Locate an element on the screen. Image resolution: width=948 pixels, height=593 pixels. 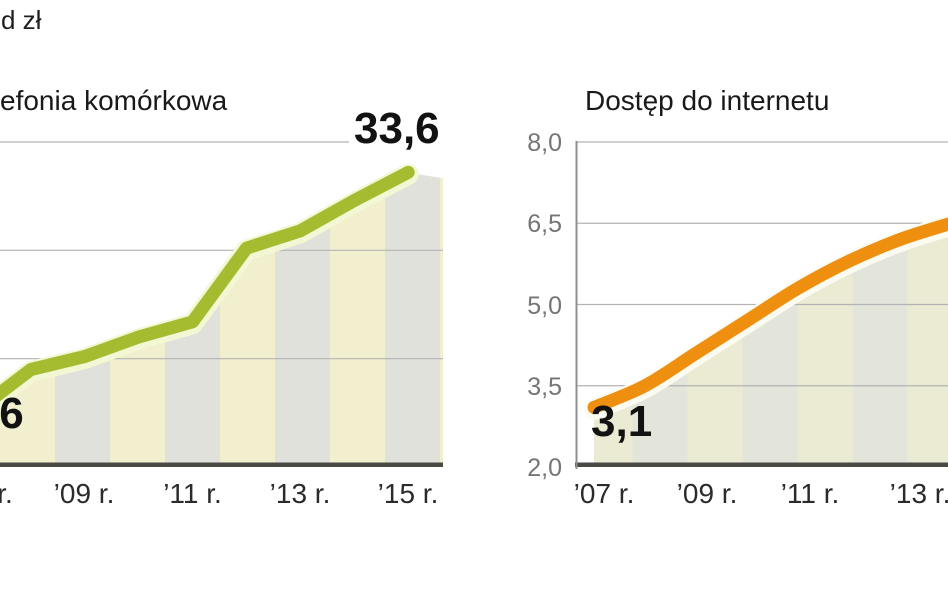
chart-title-telefonia: efonia komórkowa is located at coordinates (114, 100).